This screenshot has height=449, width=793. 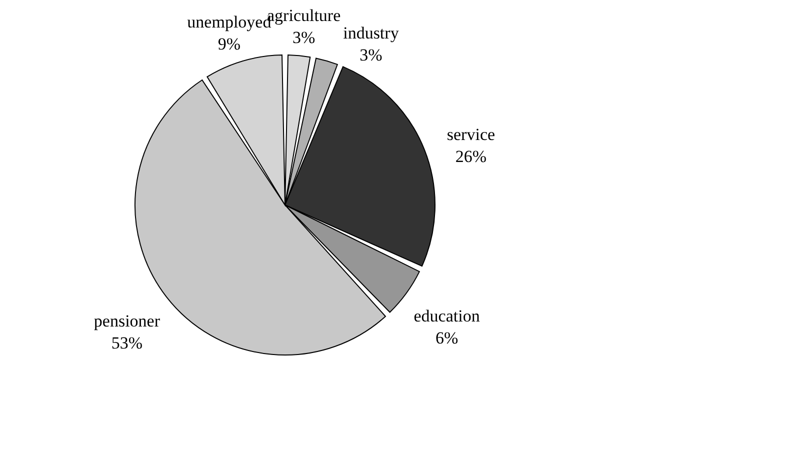 I want to click on data-label: 6%, so click(x=446, y=338).